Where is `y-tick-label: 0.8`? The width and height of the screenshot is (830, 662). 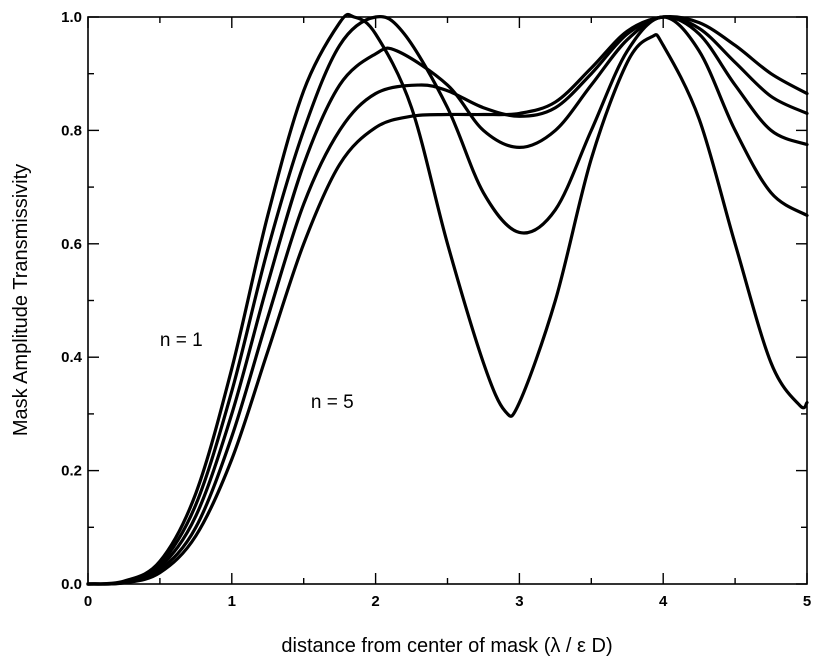
y-tick-label: 0.8 is located at coordinates (71, 130).